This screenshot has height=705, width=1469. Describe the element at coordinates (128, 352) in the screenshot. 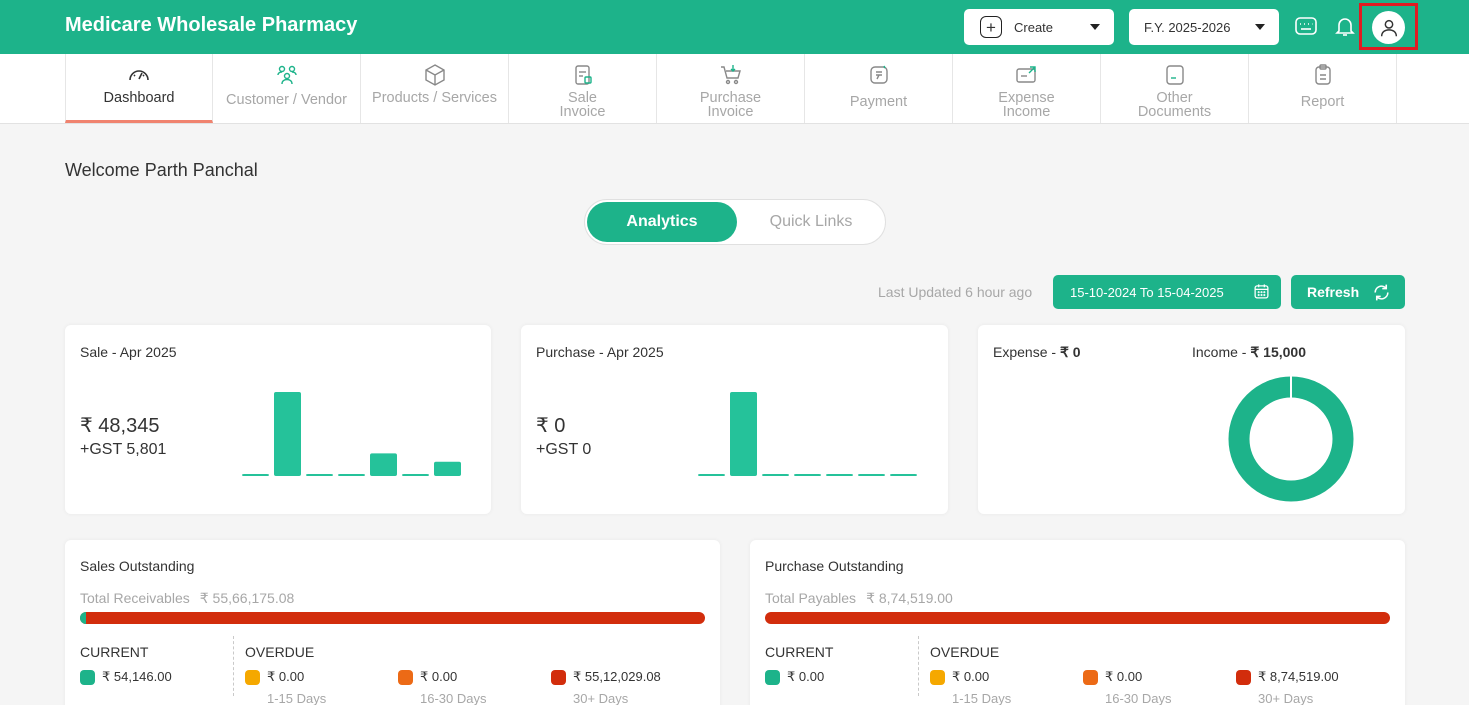

I see `sale-card-title: Sale - Apr 2025` at that location.